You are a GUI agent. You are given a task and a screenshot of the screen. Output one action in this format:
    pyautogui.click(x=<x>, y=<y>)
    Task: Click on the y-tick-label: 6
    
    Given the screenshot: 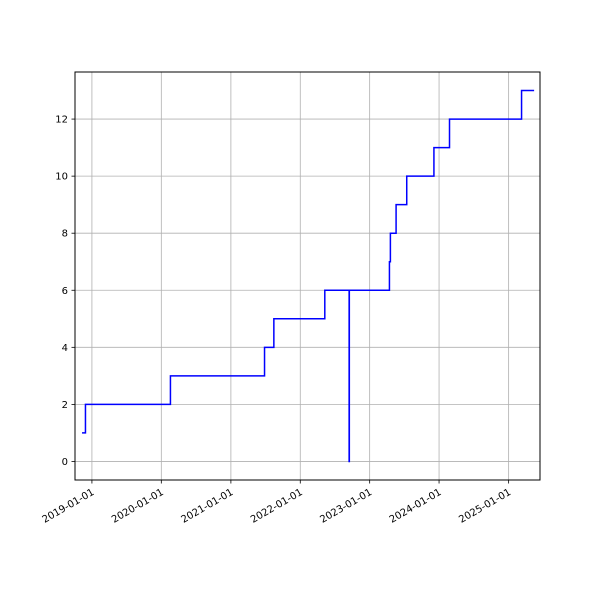 What is the action you would take?
    pyautogui.click(x=65, y=291)
    